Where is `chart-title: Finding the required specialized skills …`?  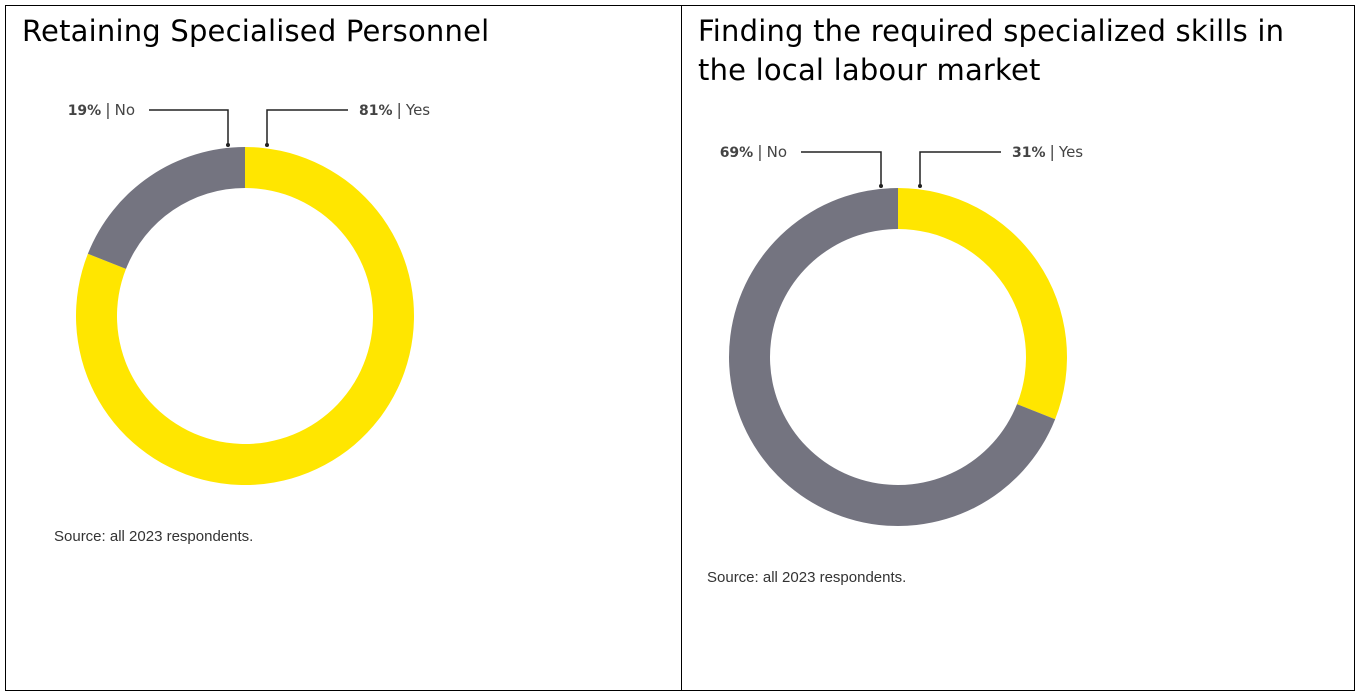
chart-title: Finding the required specialized skills … is located at coordinates (991, 50).